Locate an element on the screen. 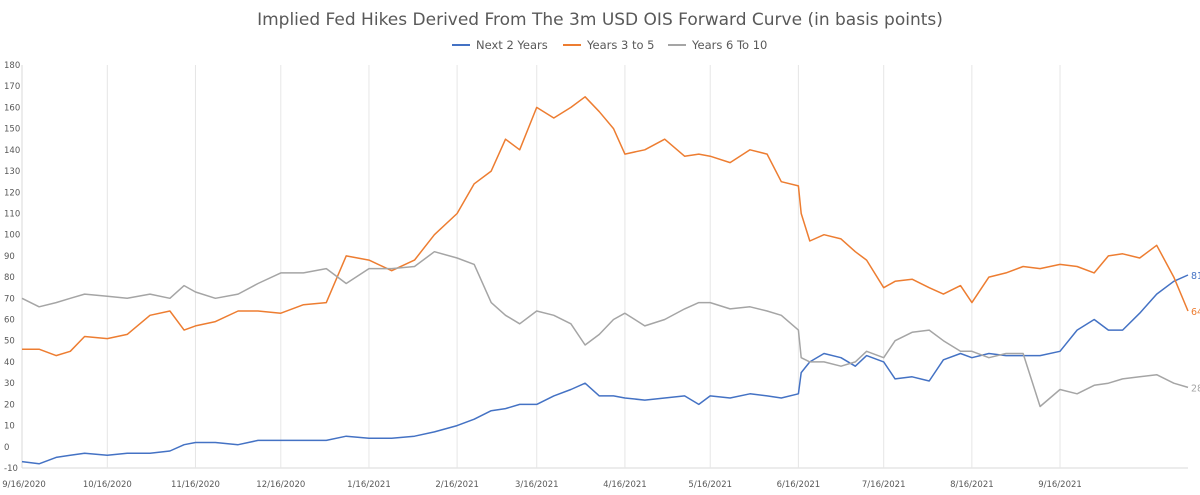 The height and width of the screenshot is (495, 1200). x-tick-label: 5/16/2021 is located at coordinates (710, 485).